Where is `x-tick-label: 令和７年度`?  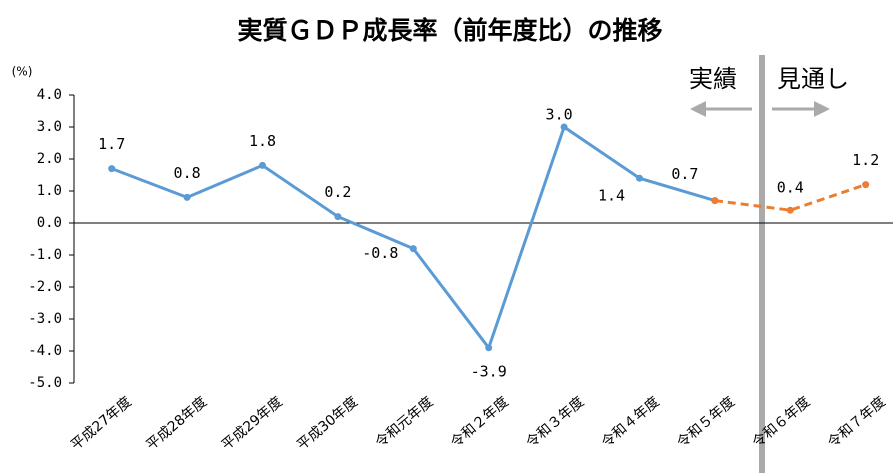 x-tick-label: 令和７年度 is located at coordinates (857, 422).